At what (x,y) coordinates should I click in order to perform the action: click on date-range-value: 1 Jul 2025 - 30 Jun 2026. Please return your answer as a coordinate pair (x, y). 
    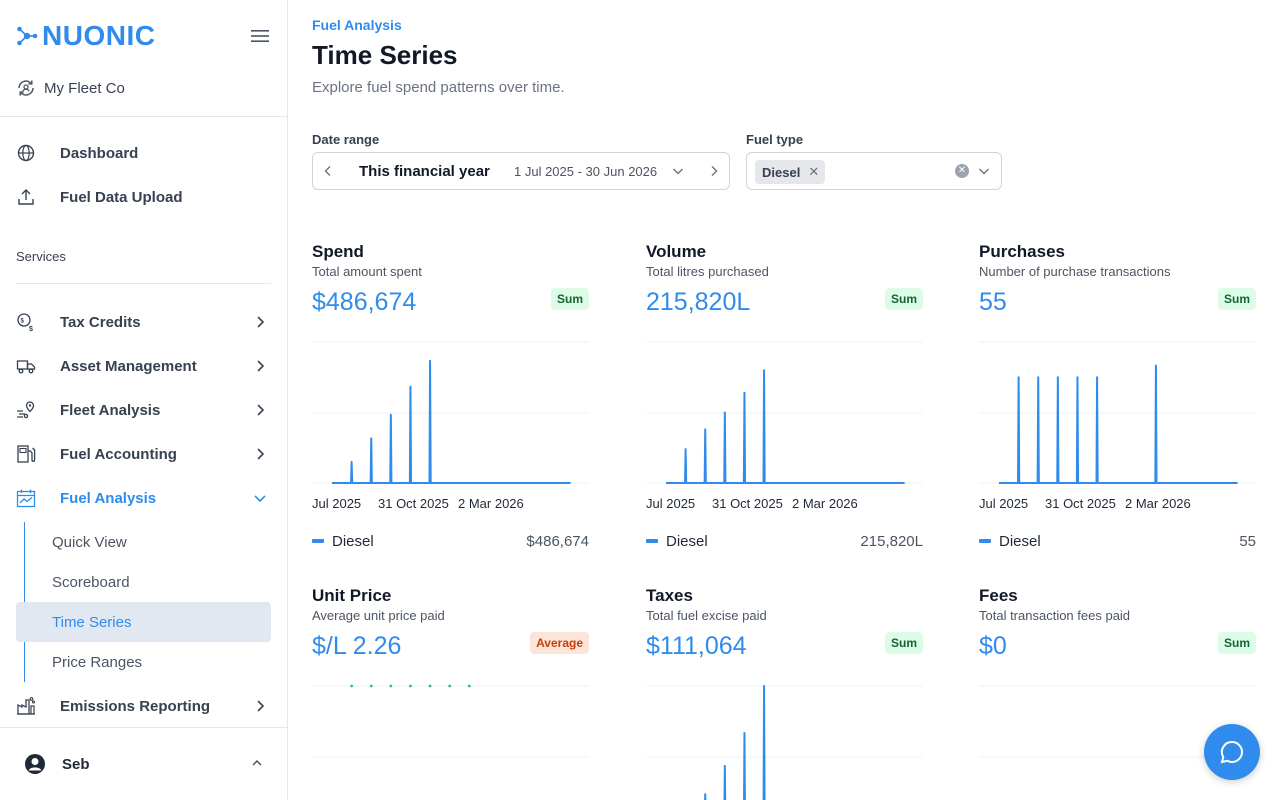
    Looking at the image, I should click on (586, 171).